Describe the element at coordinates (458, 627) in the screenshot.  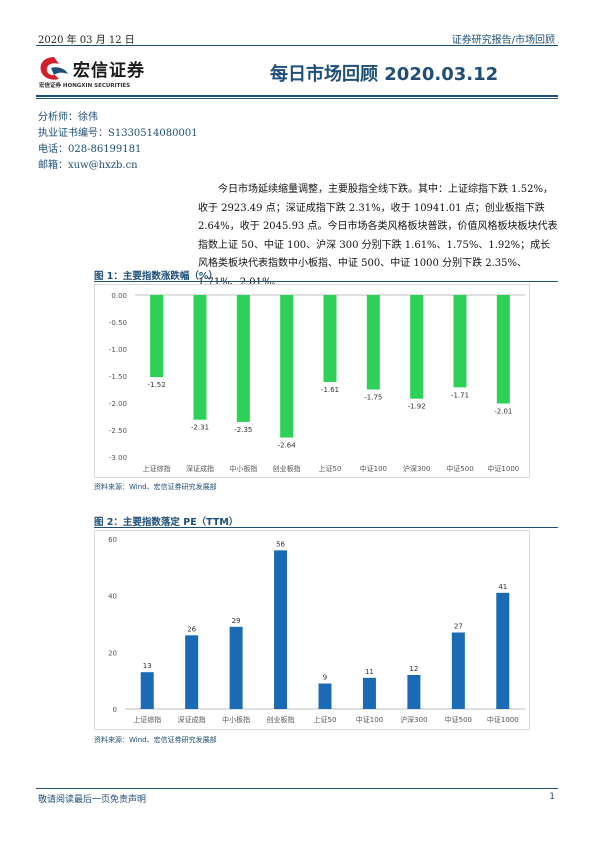
I see `data-label: 27` at that location.